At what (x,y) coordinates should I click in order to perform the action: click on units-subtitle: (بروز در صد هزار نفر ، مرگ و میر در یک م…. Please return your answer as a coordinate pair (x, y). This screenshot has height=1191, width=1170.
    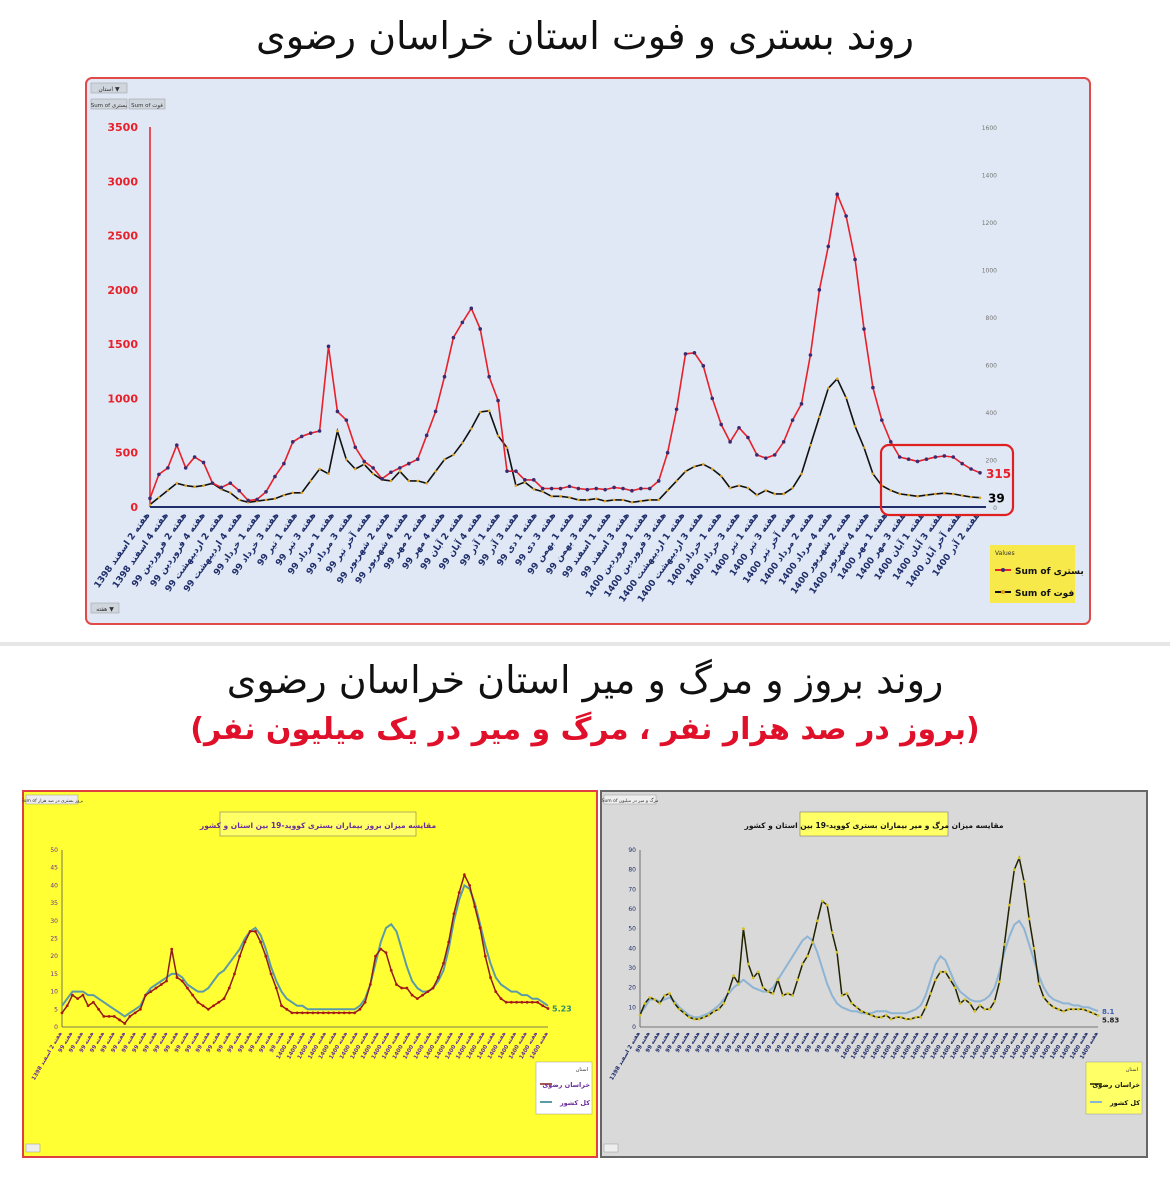
    Looking at the image, I should click on (585, 729).